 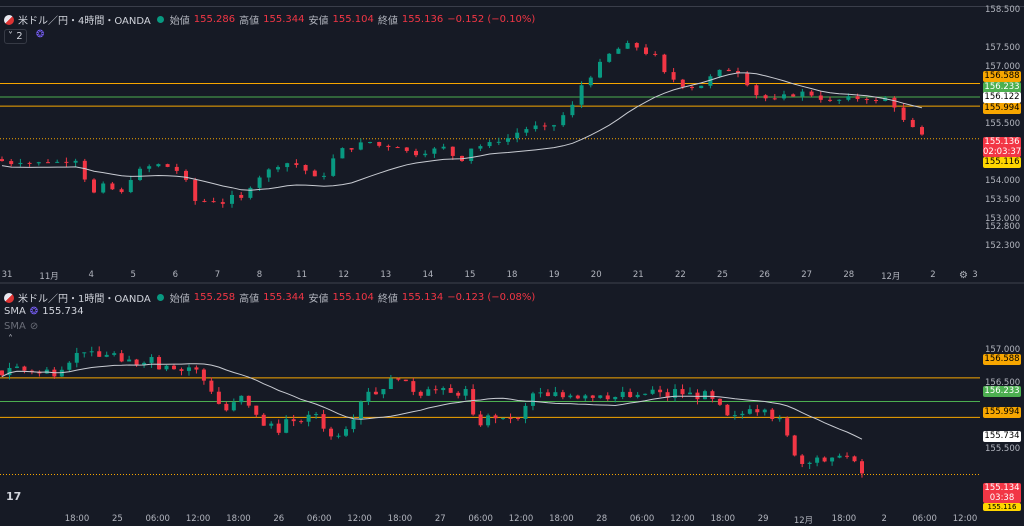 I want to click on indicator-toggle-button: ˅ 2, so click(x=15, y=36).